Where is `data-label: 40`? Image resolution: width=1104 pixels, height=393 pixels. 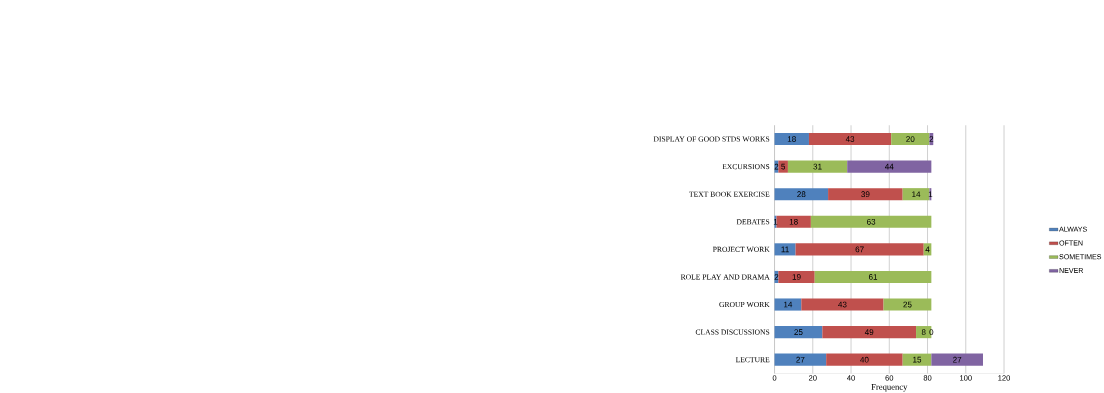
data-label: 40 is located at coordinates (864, 359).